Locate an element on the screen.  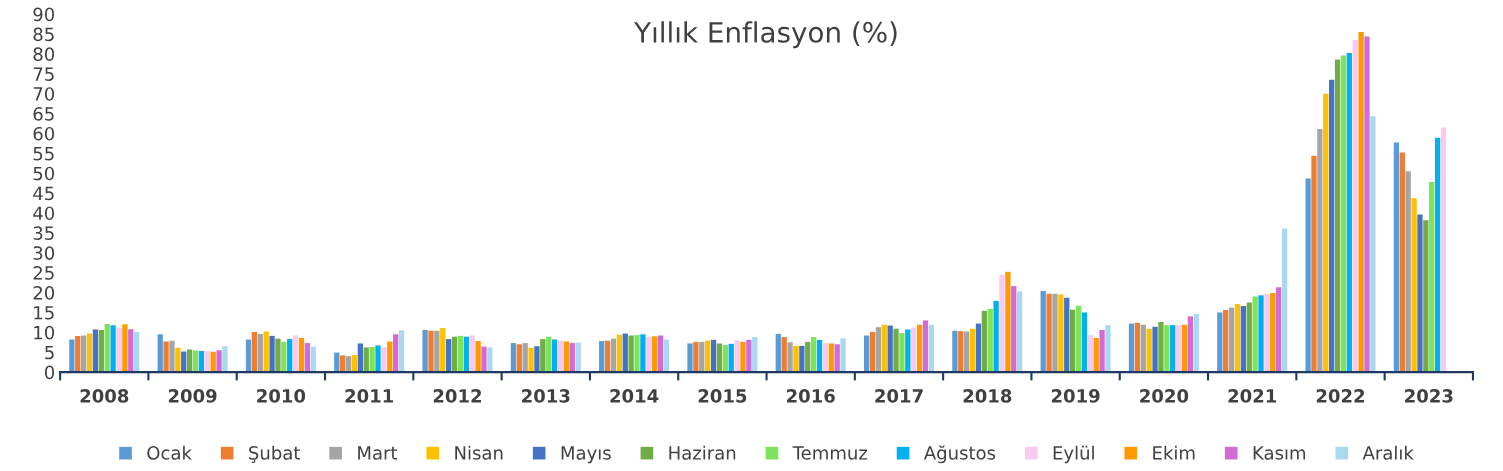
y-tick-label: 70 is located at coordinates (44, 94).